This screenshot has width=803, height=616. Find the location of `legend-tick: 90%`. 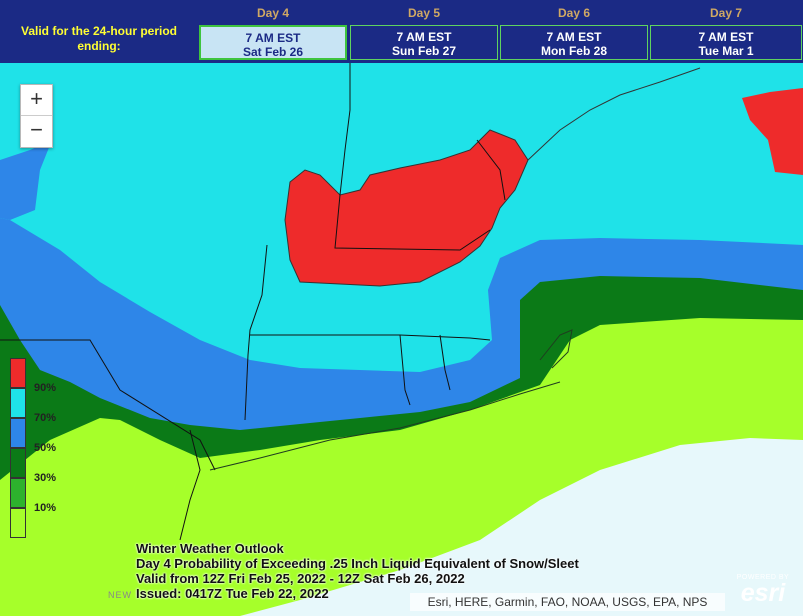

legend-tick: 90% is located at coordinates (45, 388).